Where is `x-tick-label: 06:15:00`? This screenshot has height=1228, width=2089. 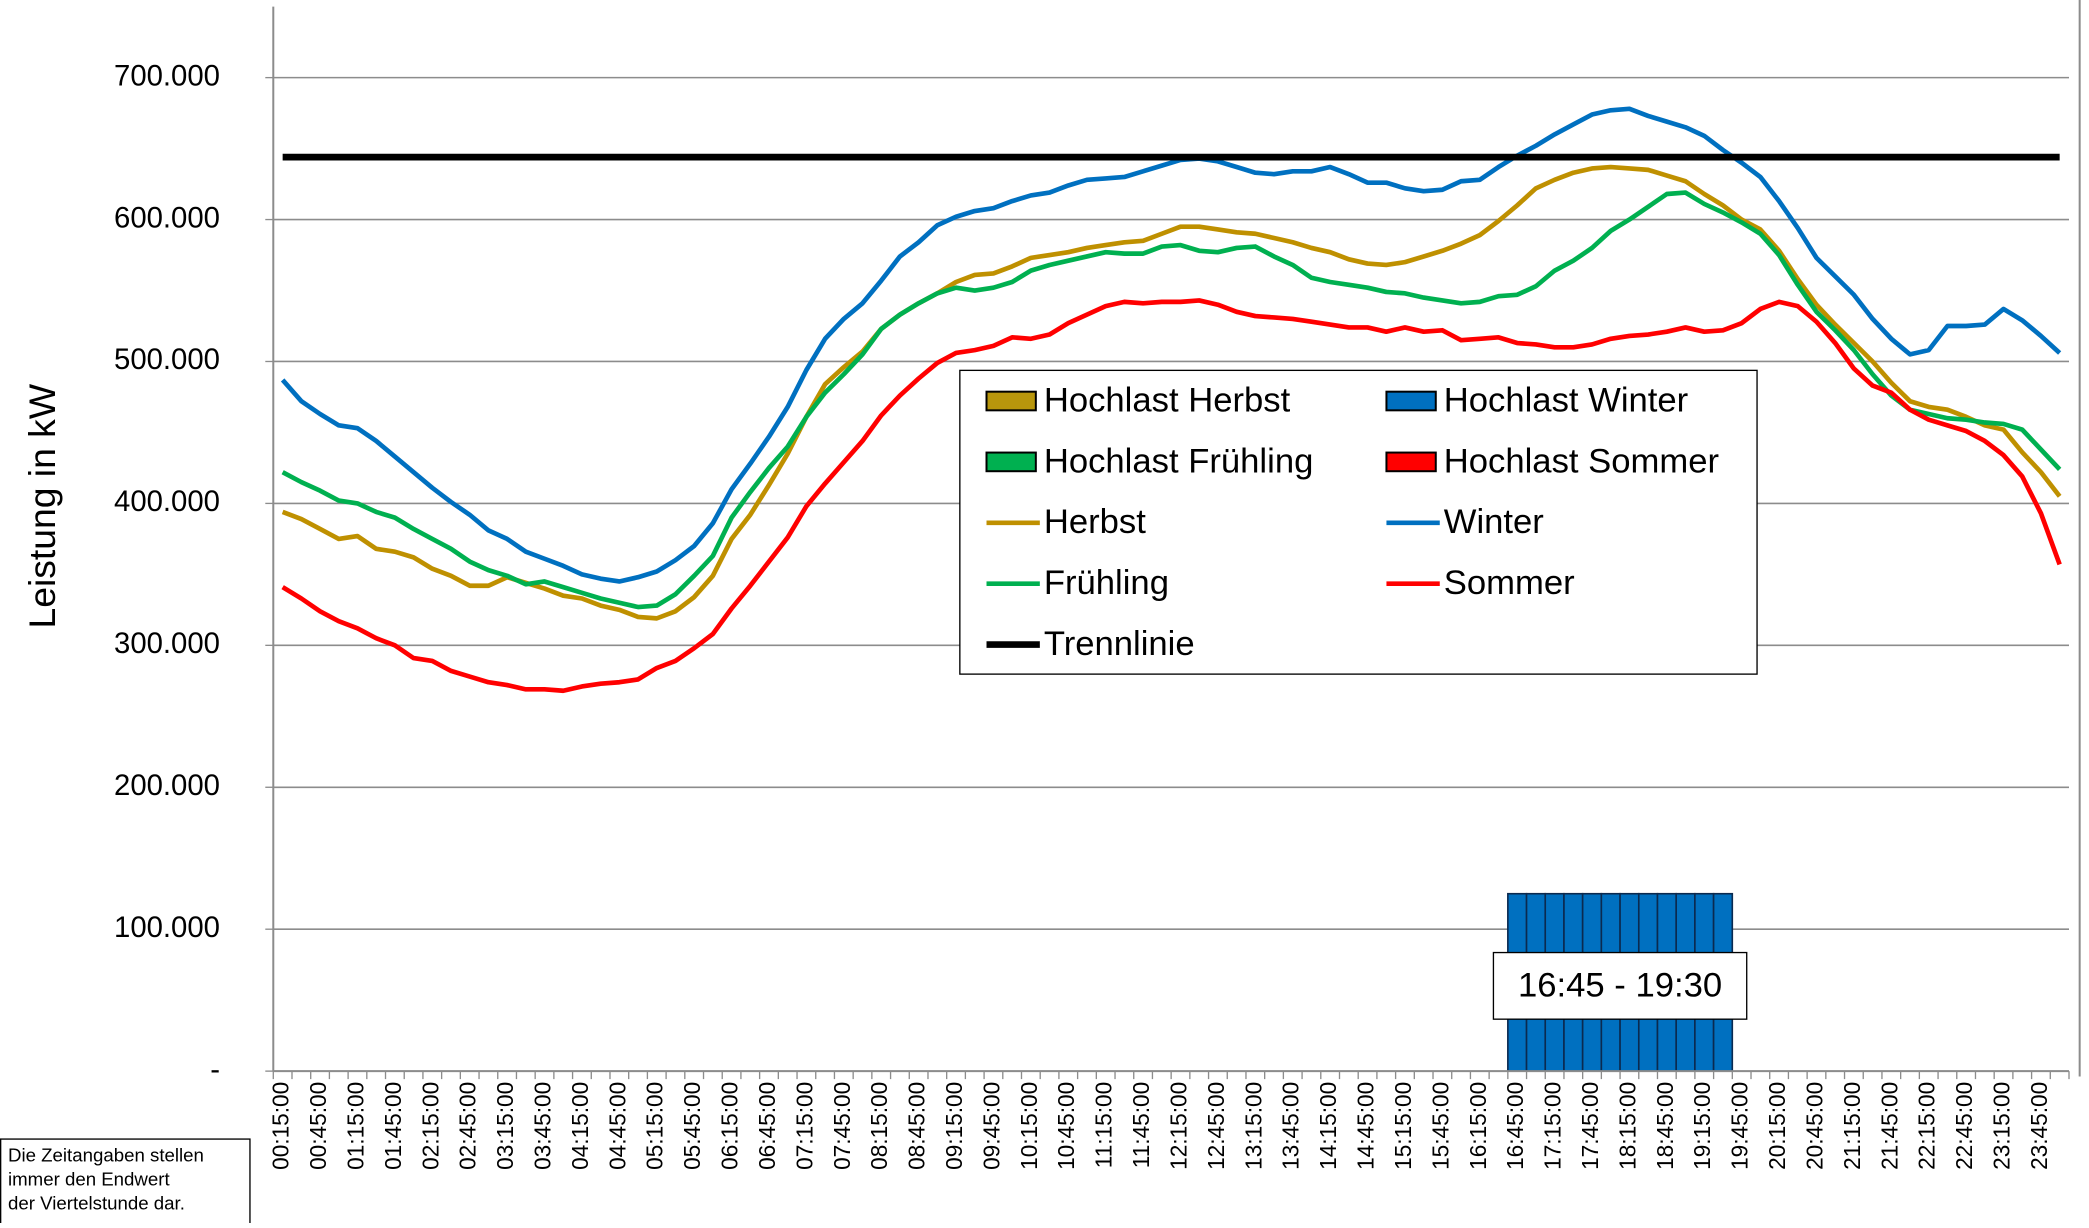
x-tick-label: 06:15:00 is located at coordinates (730, 1126).